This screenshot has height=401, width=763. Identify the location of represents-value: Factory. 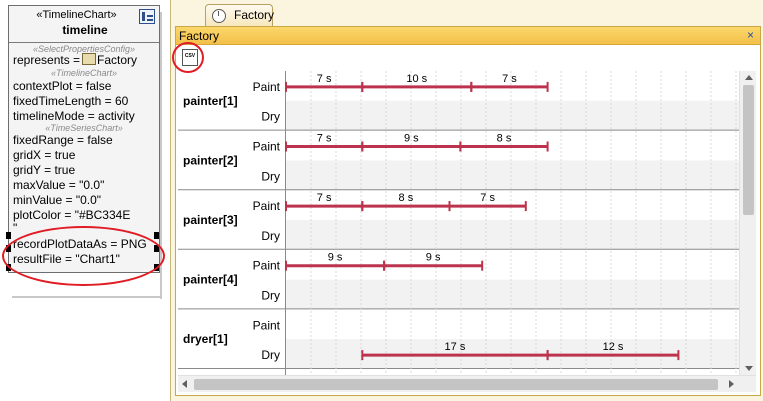
(117, 60).